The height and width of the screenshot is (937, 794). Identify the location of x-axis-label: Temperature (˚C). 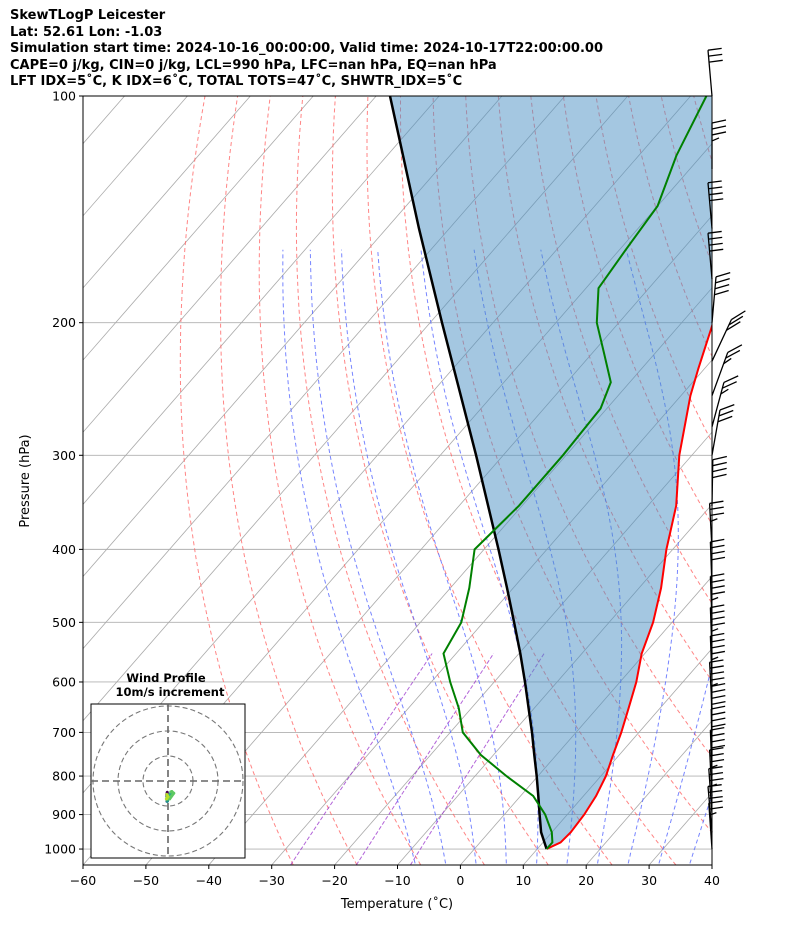
(396, 904).